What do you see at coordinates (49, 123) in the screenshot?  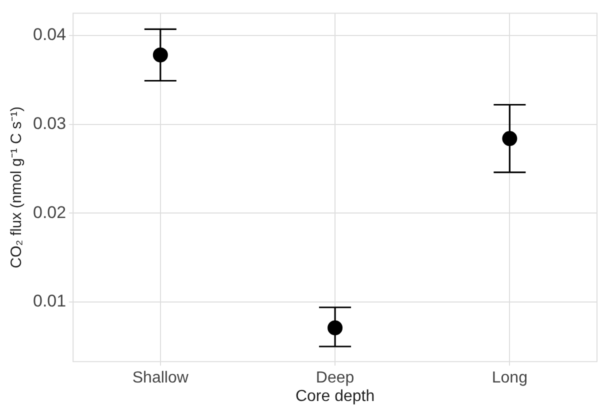 I see `y-tick-label: 0.03` at bounding box center [49, 123].